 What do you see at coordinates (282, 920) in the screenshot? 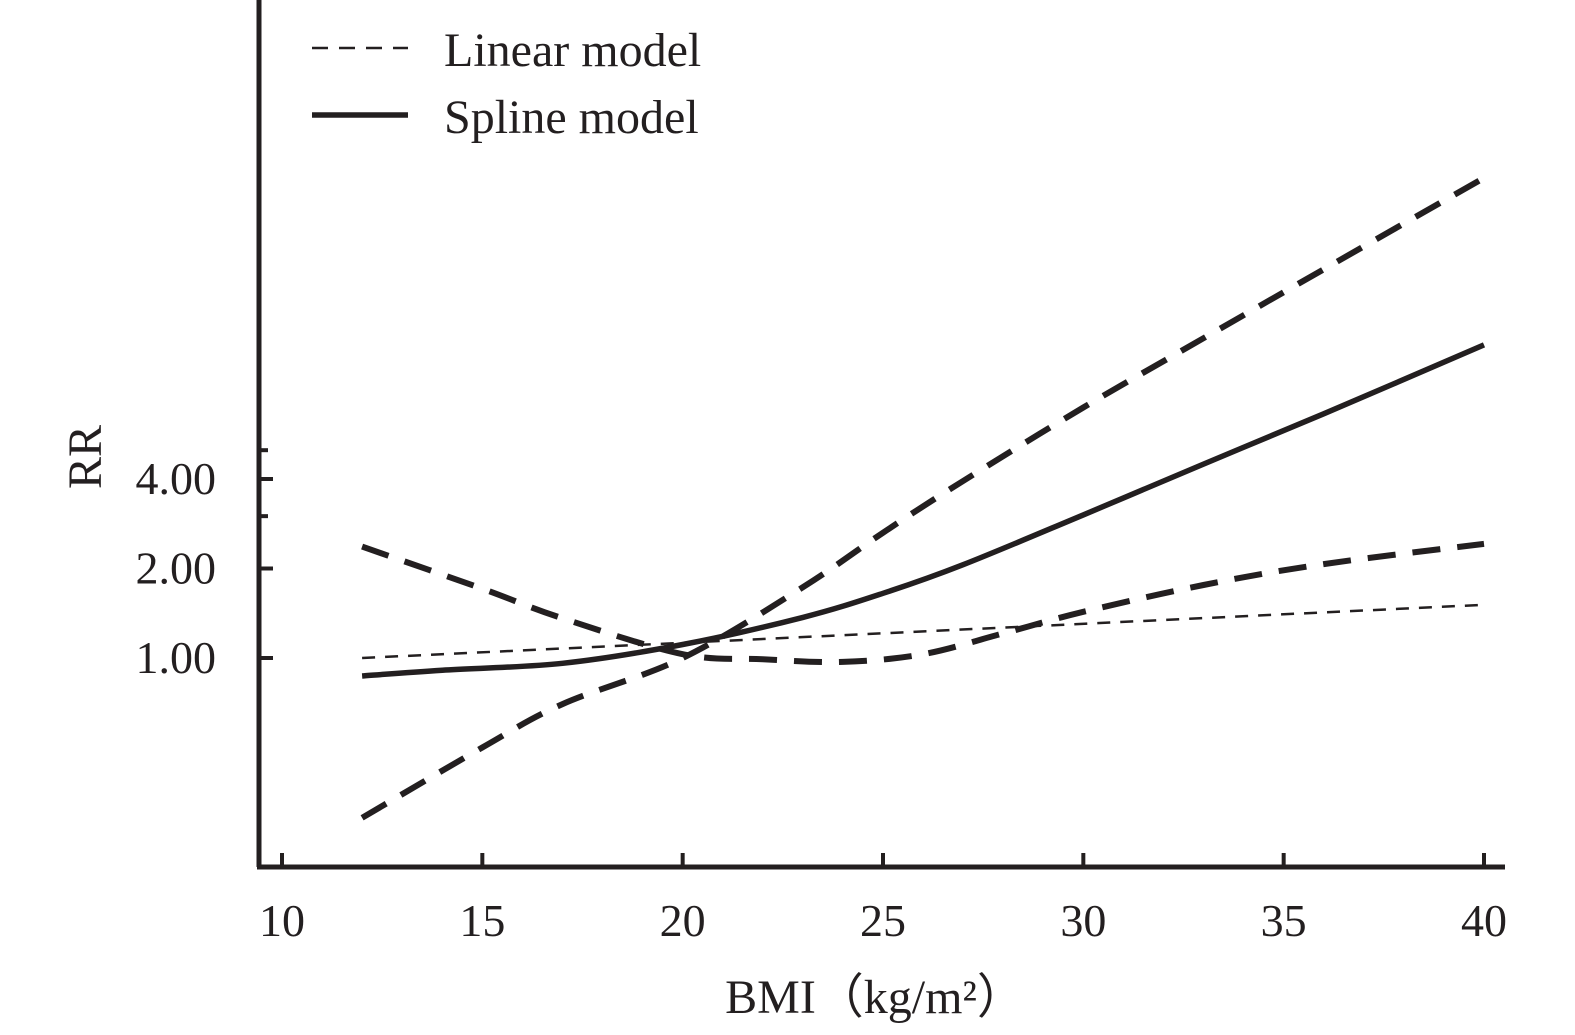
I see `x-tick-label: 10` at bounding box center [282, 920].